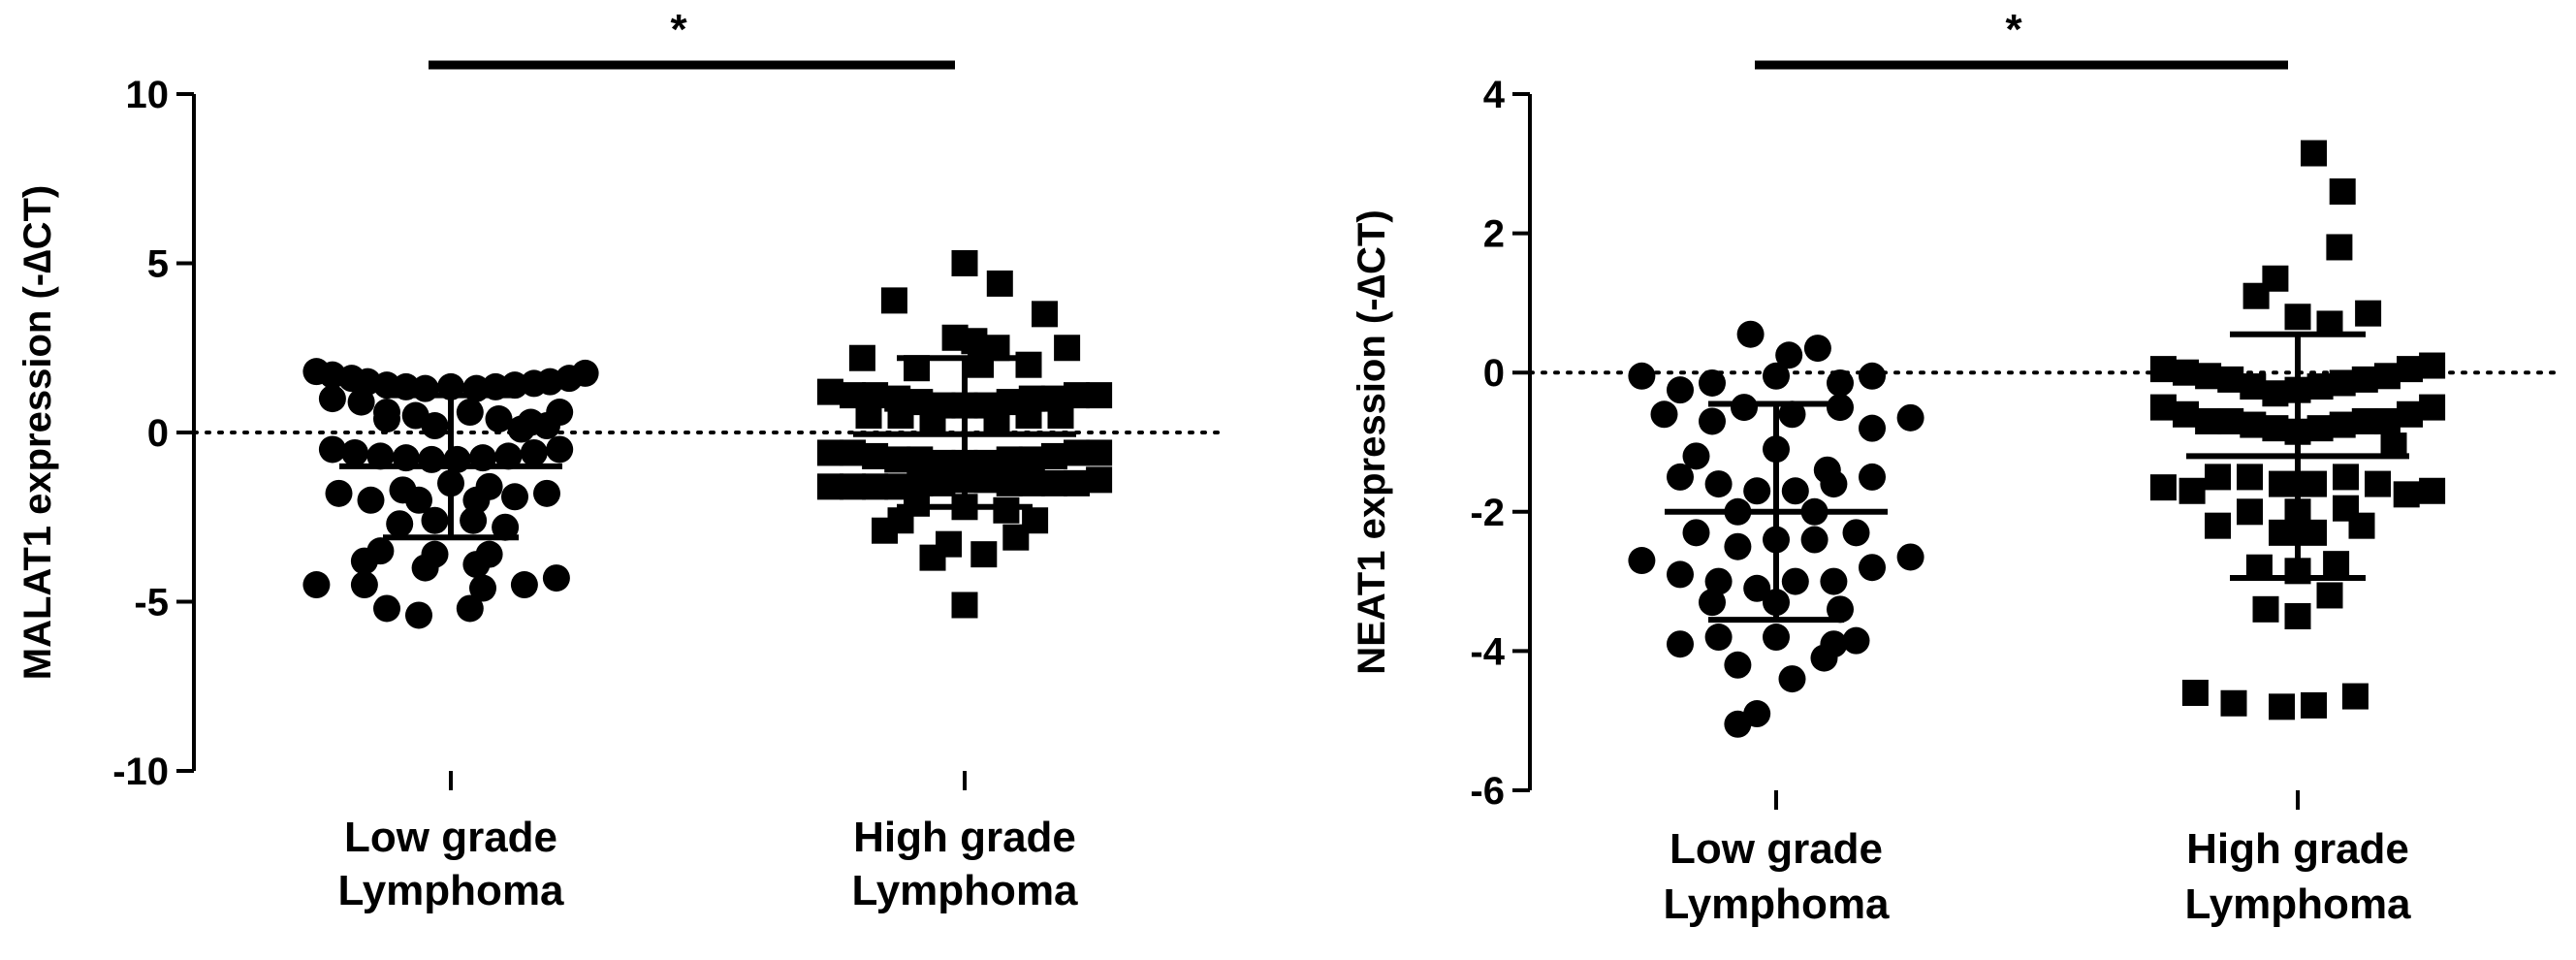 The image size is (2576, 960). I want to click on y-tick-label: -5, so click(151, 603).